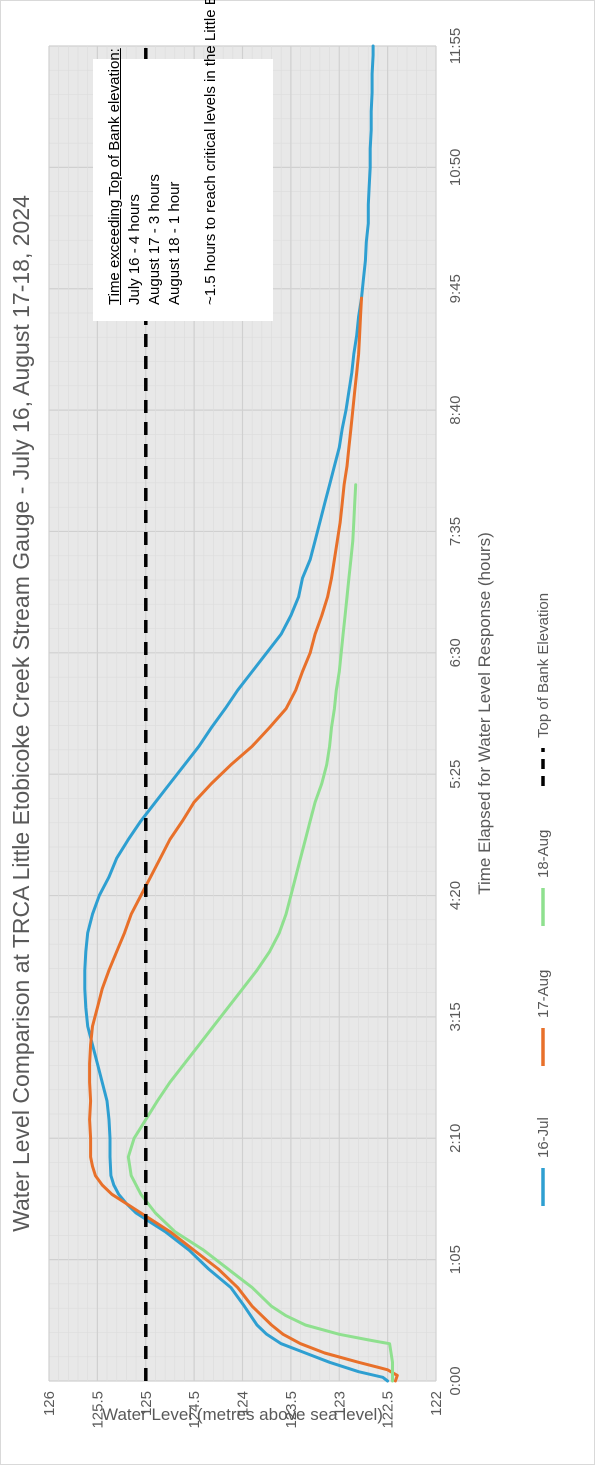  What do you see at coordinates (436, 1403) in the screenshot?
I see `y-tick-label: 122` at bounding box center [436, 1403].